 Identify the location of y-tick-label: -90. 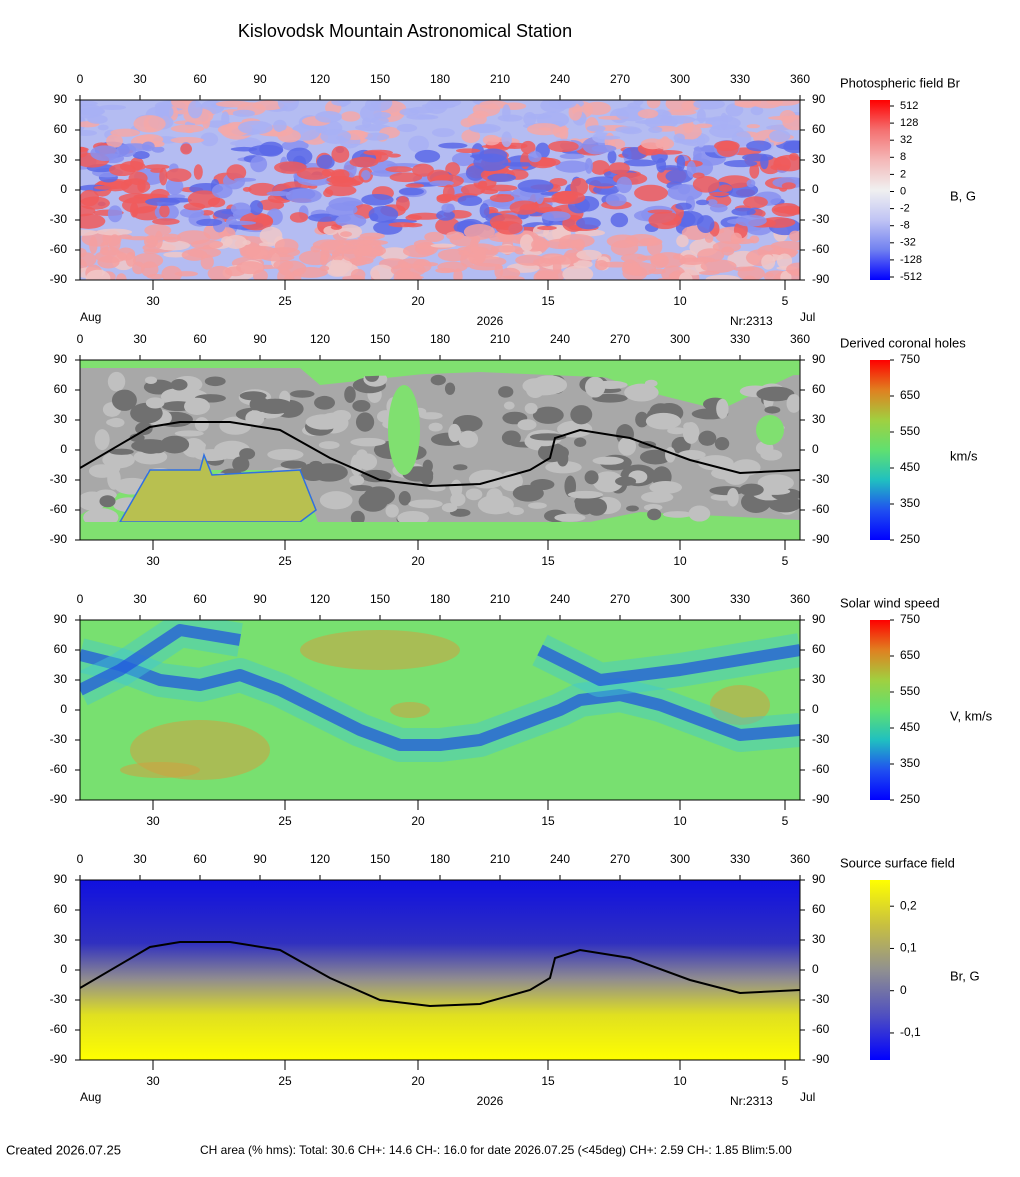
(821, 279).